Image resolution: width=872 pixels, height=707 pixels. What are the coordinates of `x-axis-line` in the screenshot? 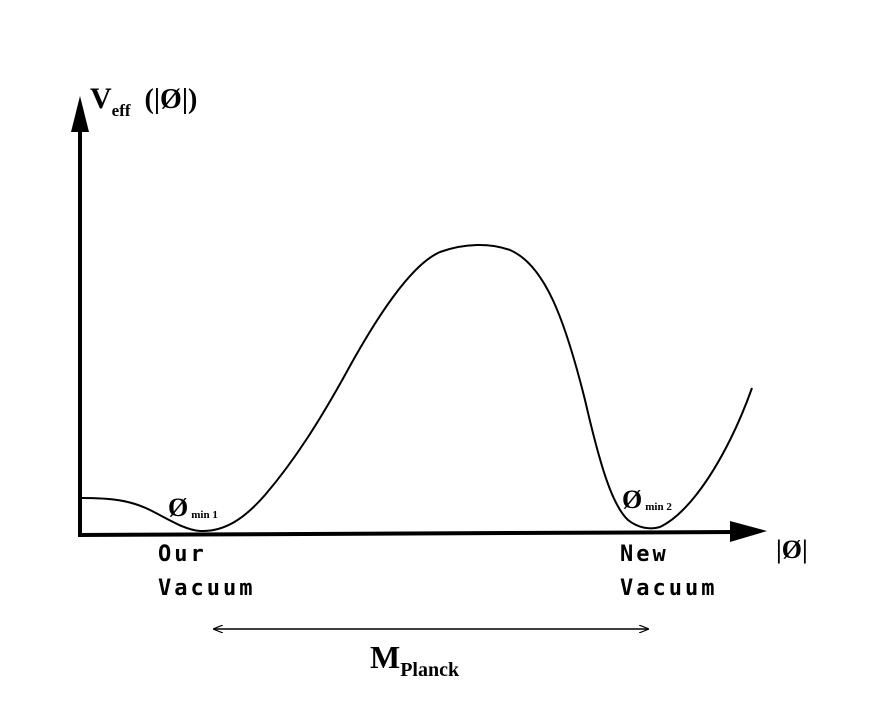 It's located at (406, 533).